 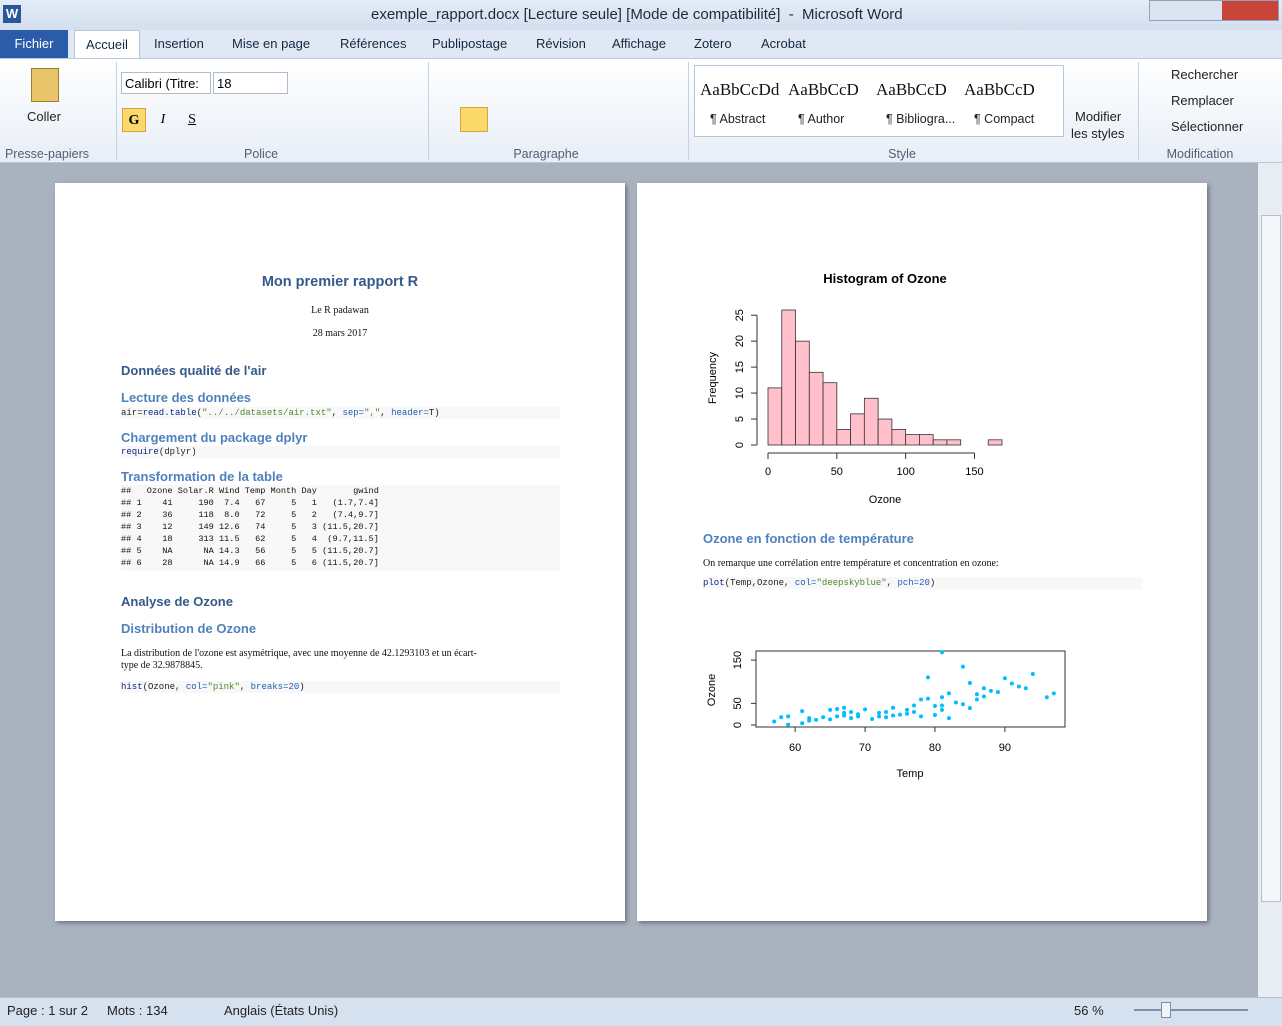 What do you see at coordinates (561, 43) in the screenshot?
I see `ribbon-tab: Révision` at bounding box center [561, 43].